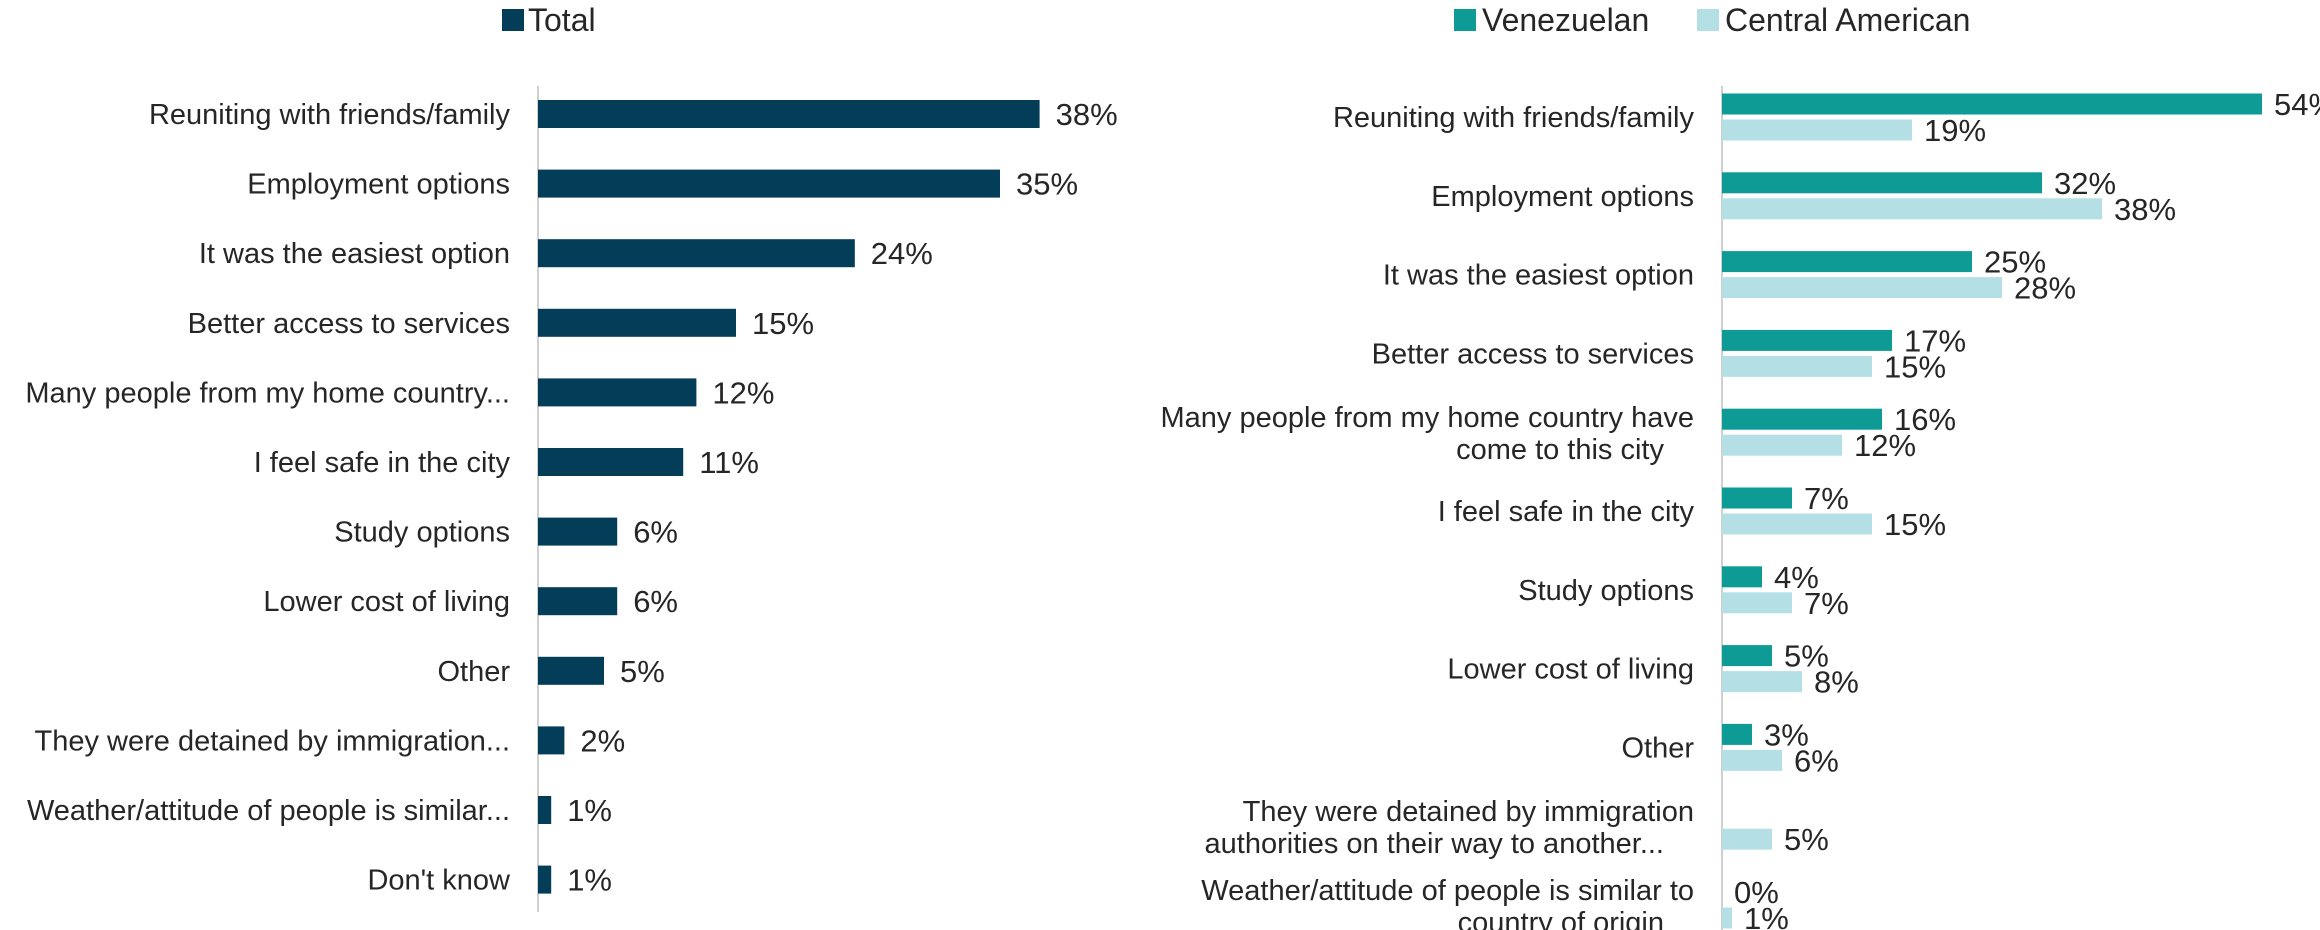 This screenshot has height=930, width=2320. Describe the element at coordinates (1847, 20) in the screenshot. I see `legend-label-central-american: Central American` at that location.